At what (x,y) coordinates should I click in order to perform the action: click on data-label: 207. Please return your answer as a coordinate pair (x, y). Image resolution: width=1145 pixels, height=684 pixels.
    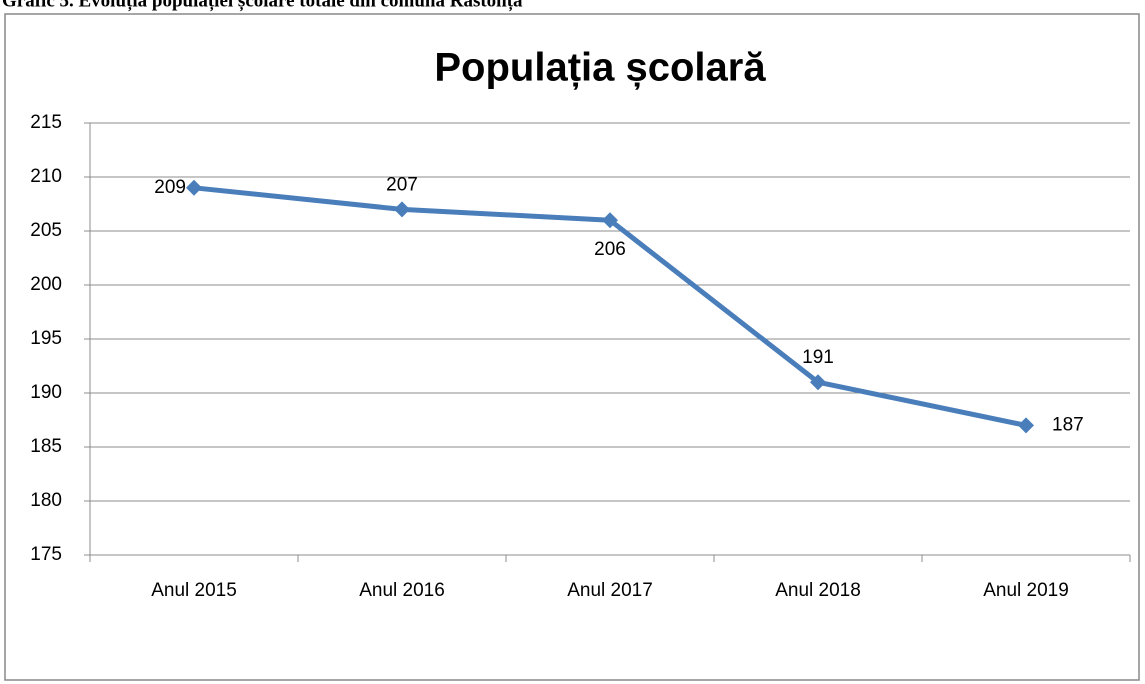
    Looking at the image, I should click on (402, 184).